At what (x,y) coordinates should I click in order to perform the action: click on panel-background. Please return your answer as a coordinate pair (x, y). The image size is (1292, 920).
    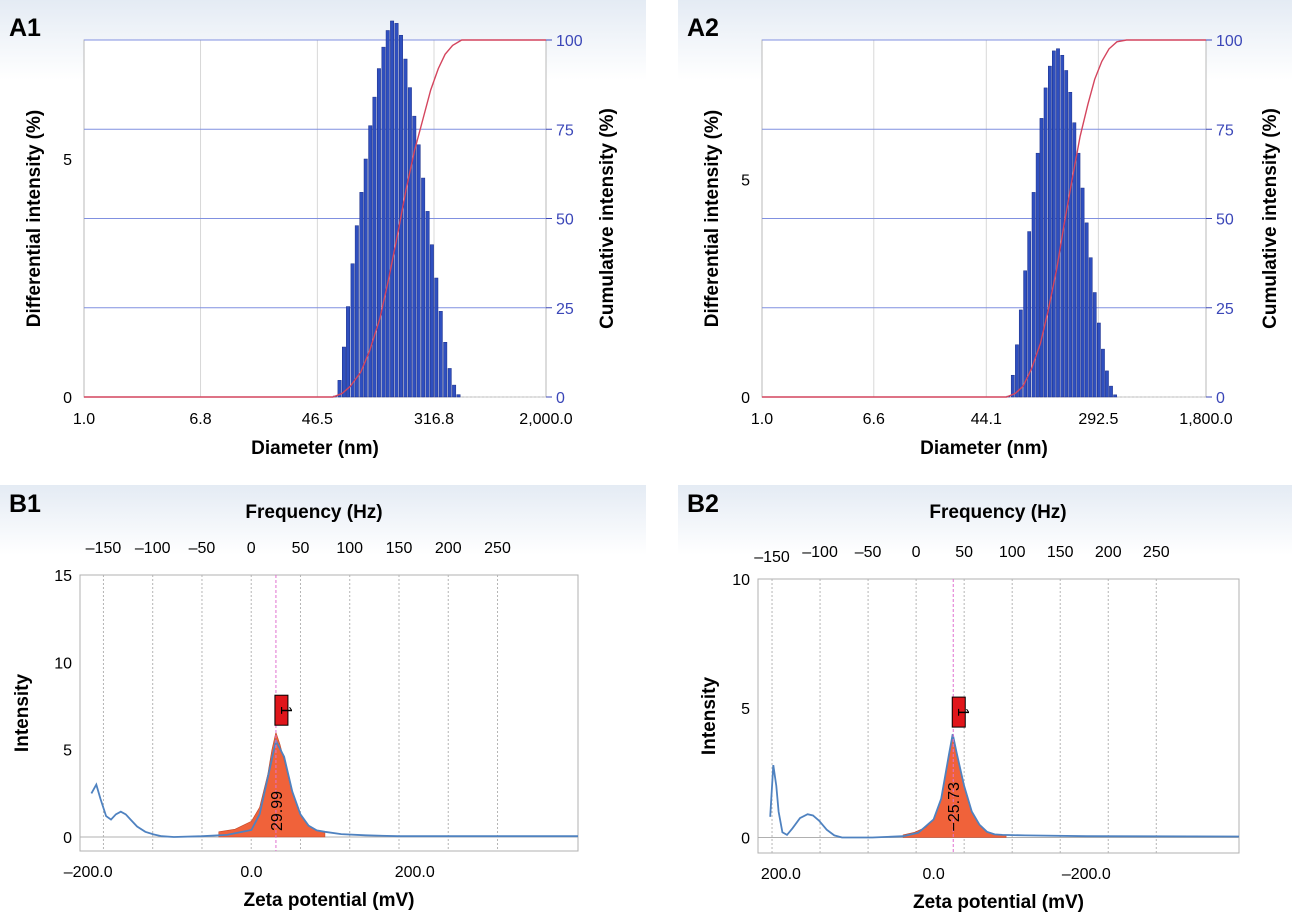
    Looking at the image, I should click on (985, 520).